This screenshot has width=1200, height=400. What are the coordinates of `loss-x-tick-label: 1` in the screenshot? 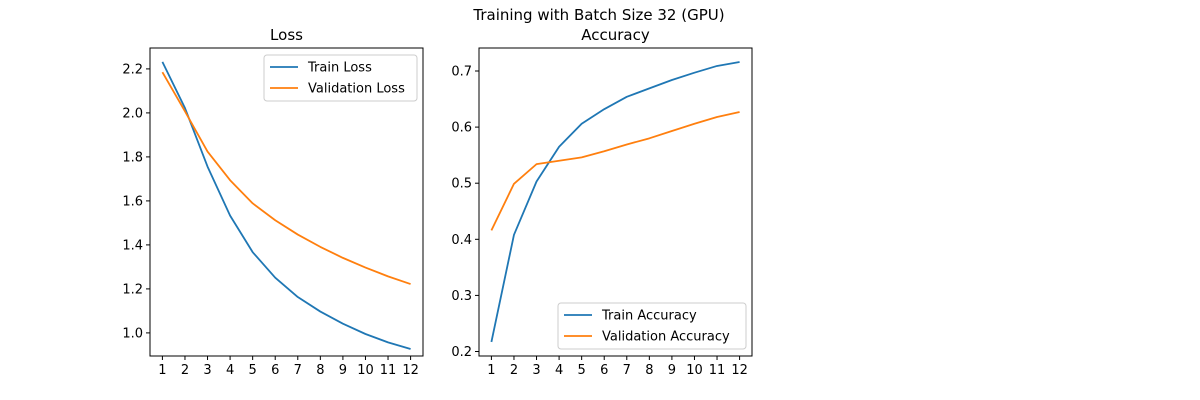 It's located at (162, 370).